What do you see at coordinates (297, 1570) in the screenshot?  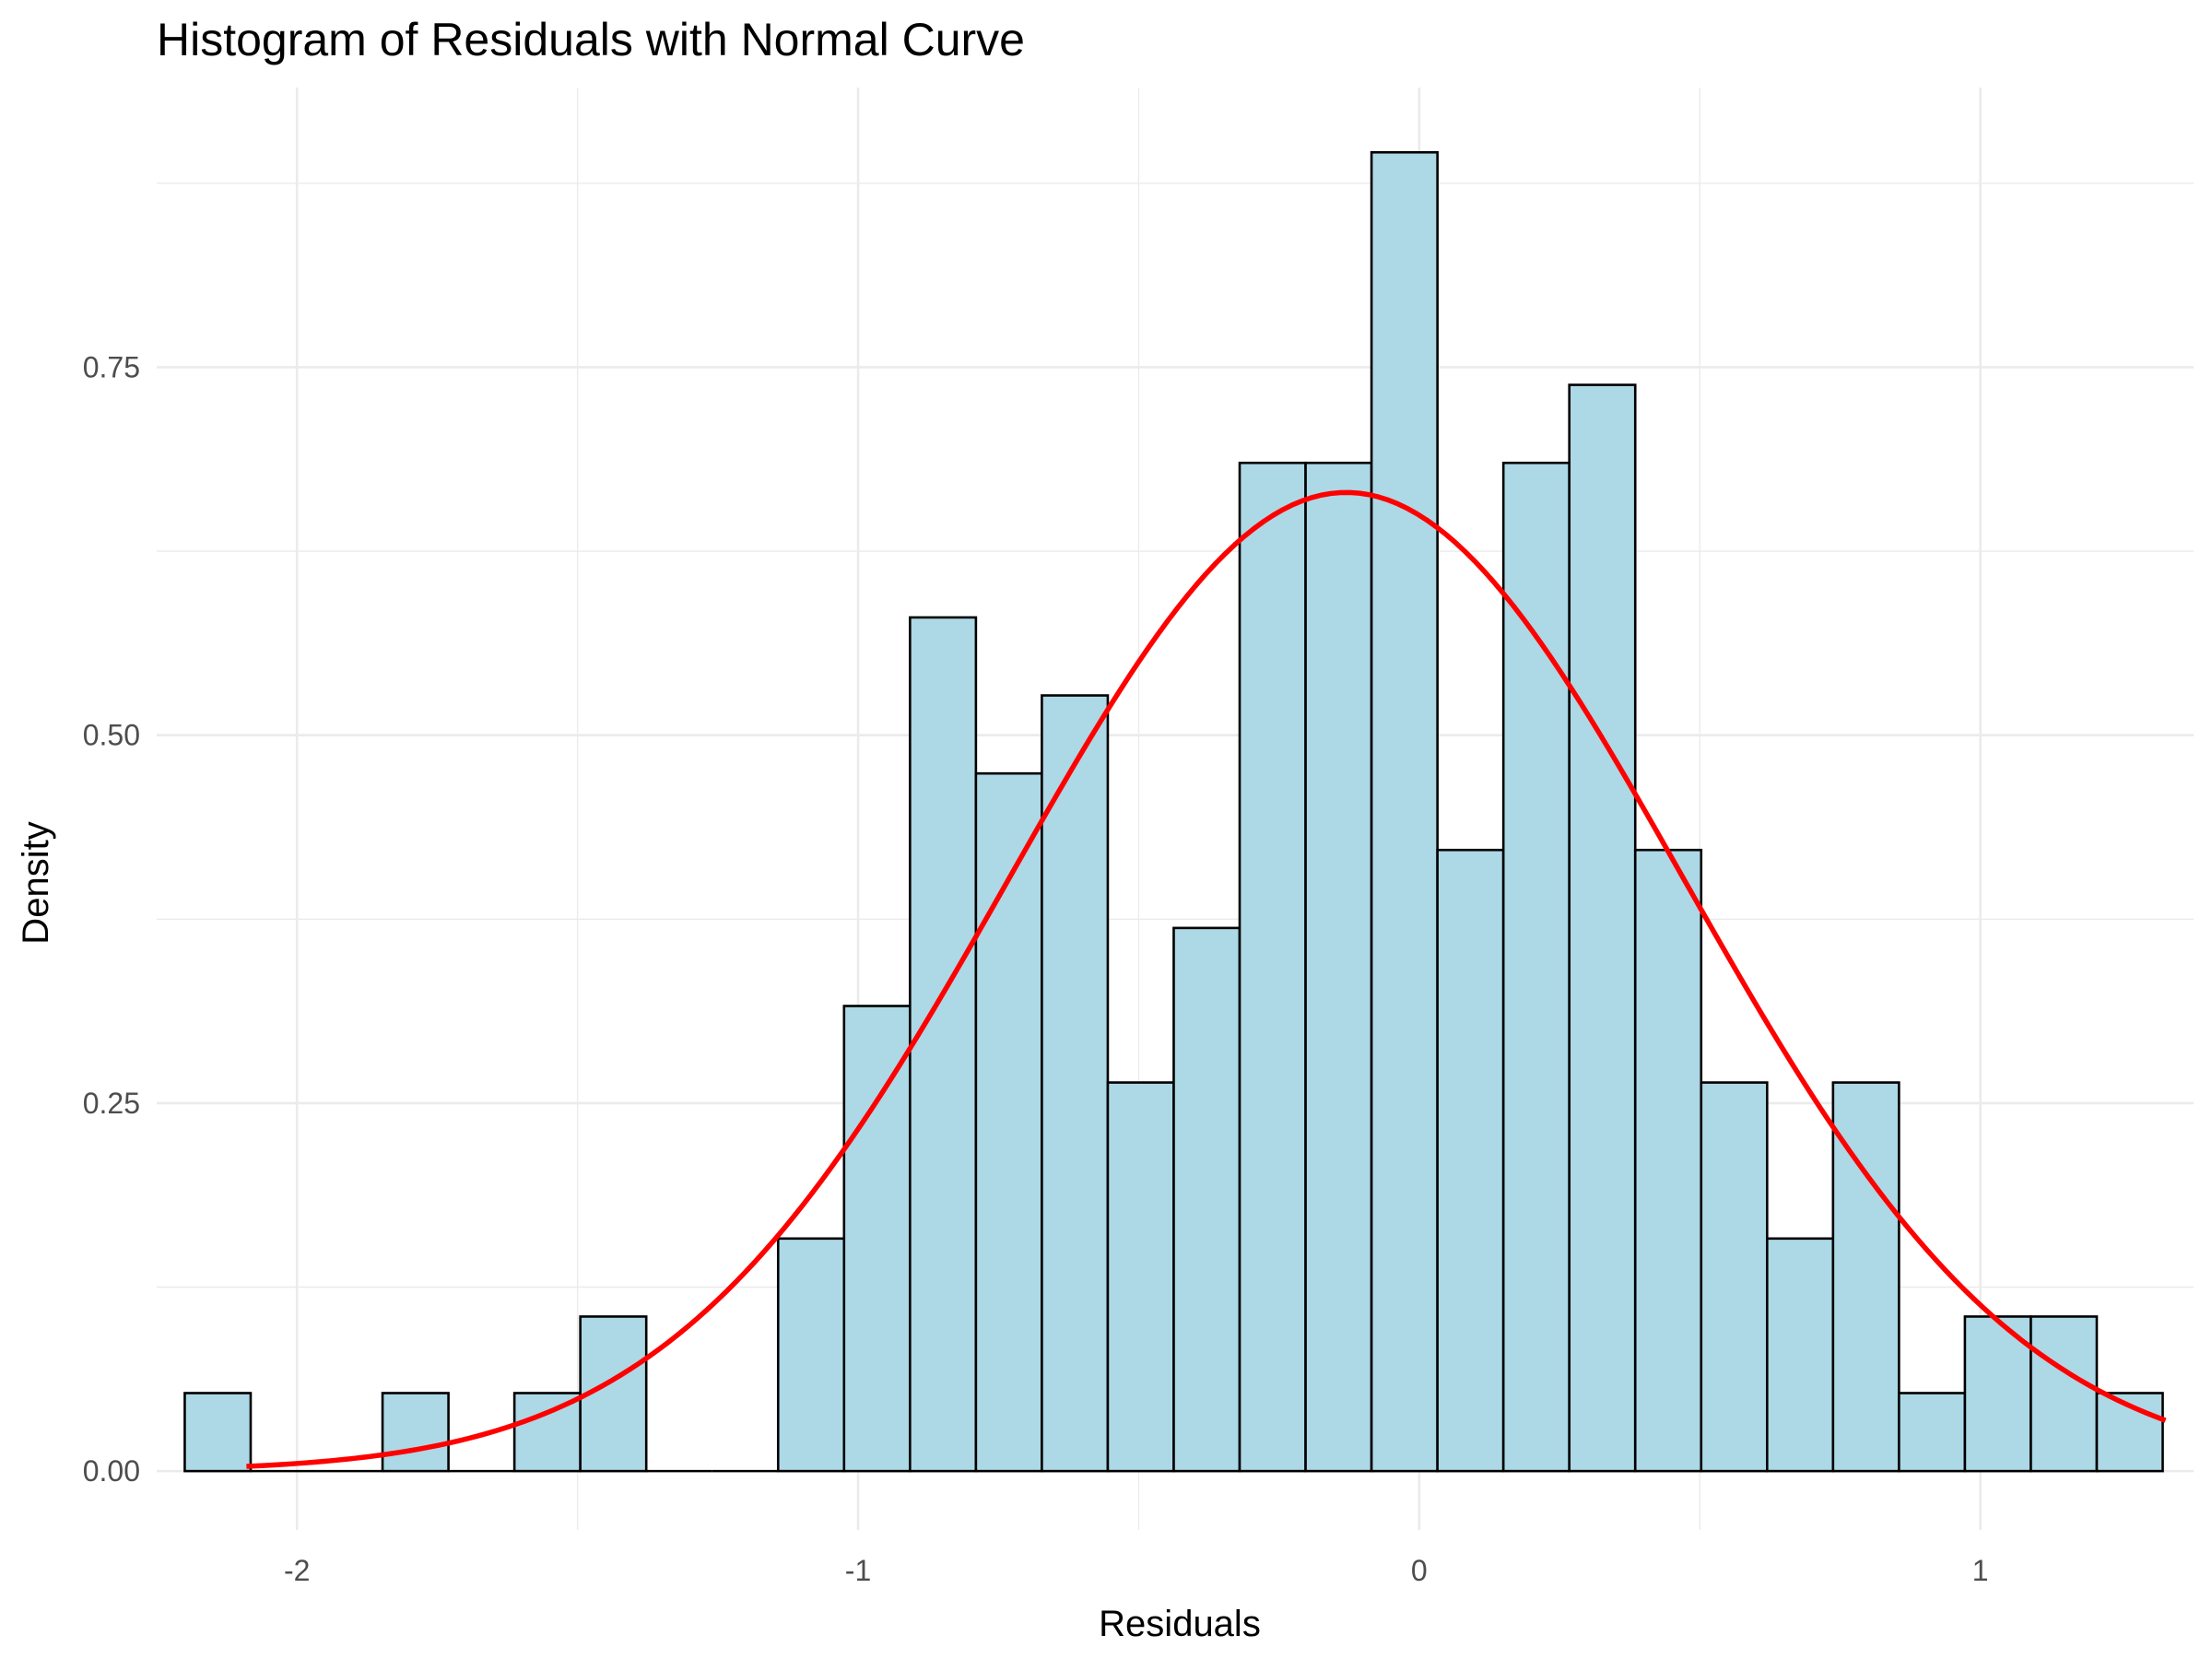 I see `x-tick-label: -2` at bounding box center [297, 1570].